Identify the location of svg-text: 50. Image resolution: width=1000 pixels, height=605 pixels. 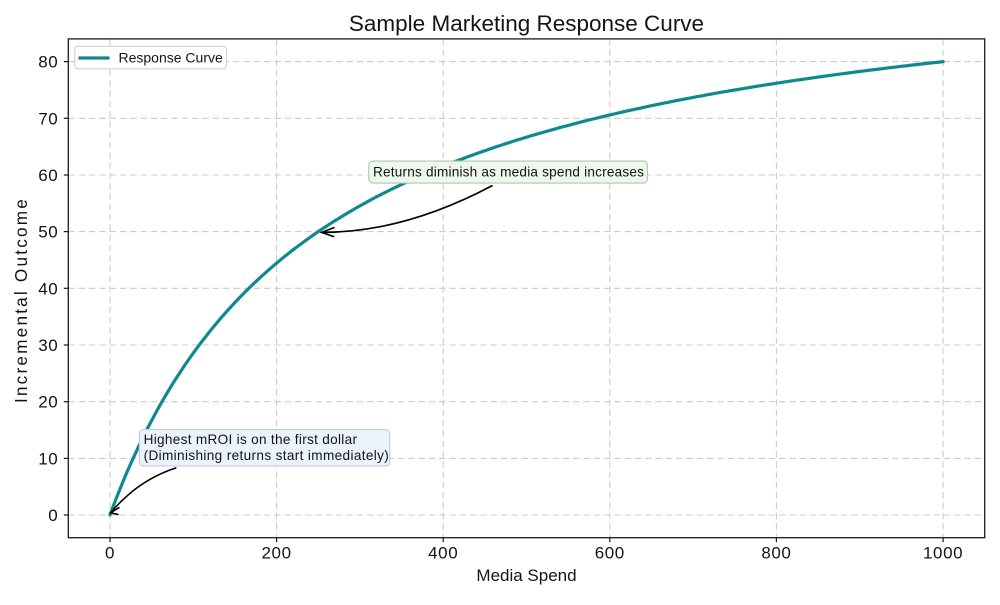
(48, 232).